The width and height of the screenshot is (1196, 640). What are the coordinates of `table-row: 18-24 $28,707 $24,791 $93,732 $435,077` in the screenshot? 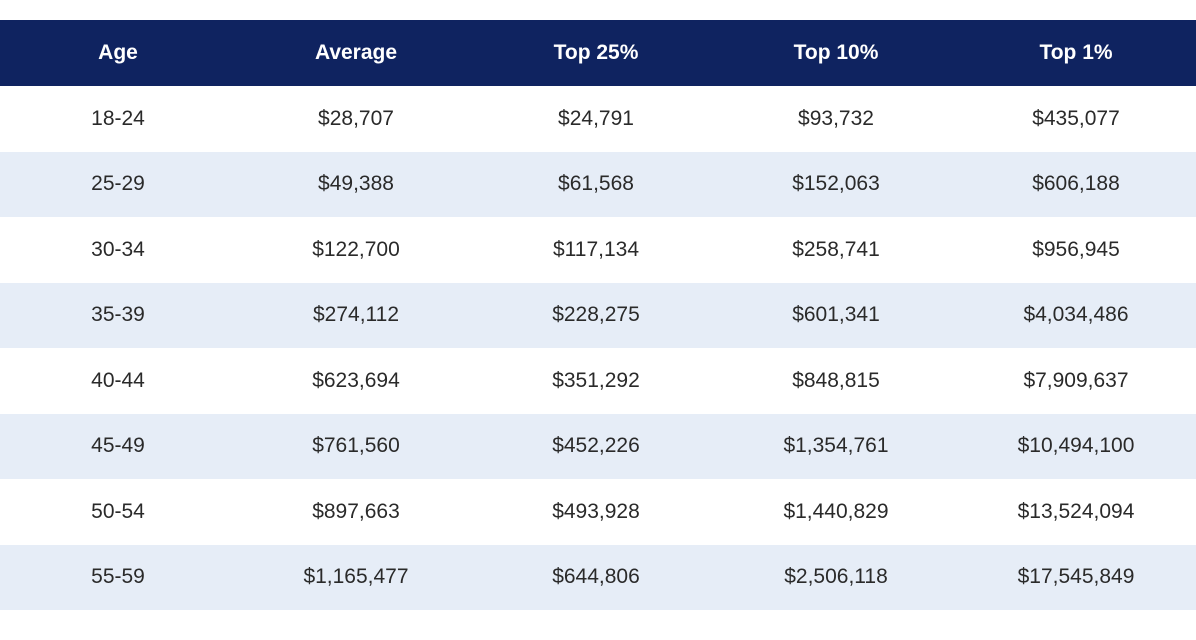 It's located at (598, 119).